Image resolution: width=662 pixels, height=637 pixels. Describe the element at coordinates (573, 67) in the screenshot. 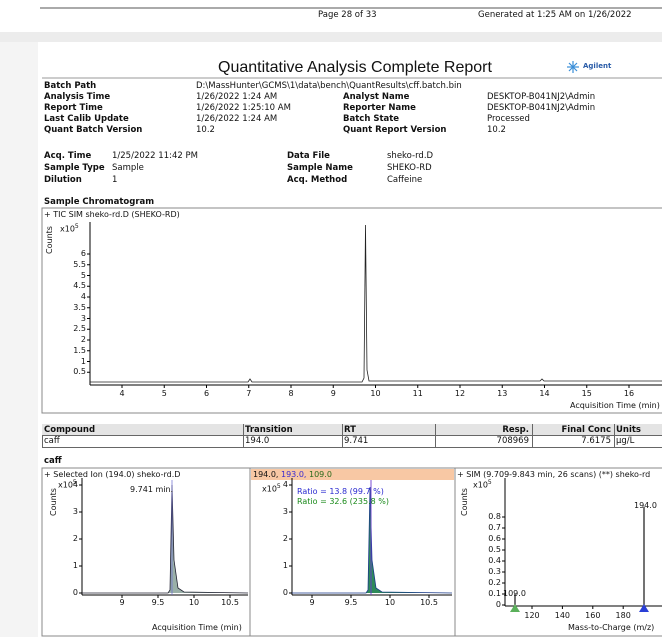

I see `agilent-logo` at that location.